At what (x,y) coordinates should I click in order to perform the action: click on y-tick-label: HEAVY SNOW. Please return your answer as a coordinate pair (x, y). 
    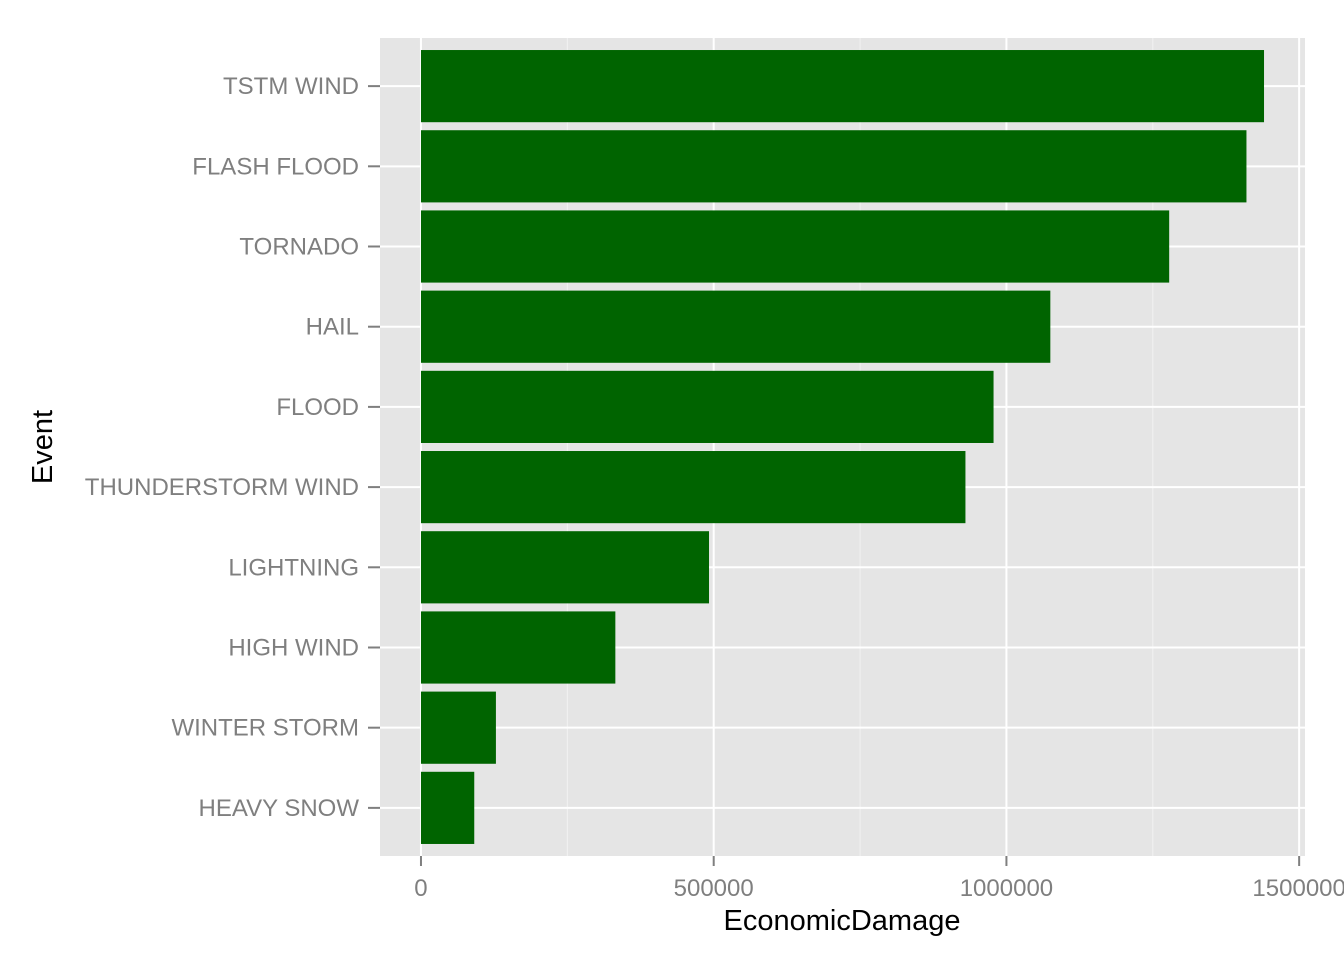
    Looking at the image, I should click on (279, 808).